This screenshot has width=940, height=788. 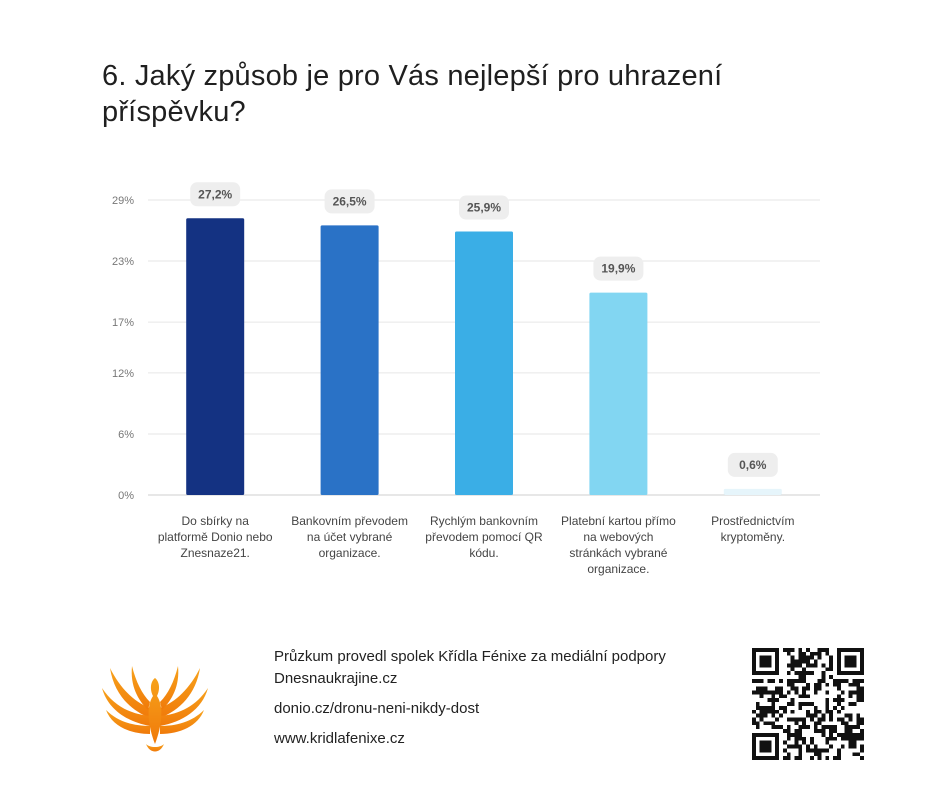 I want to click on qr-code-icon, so click(x=808, y=704).